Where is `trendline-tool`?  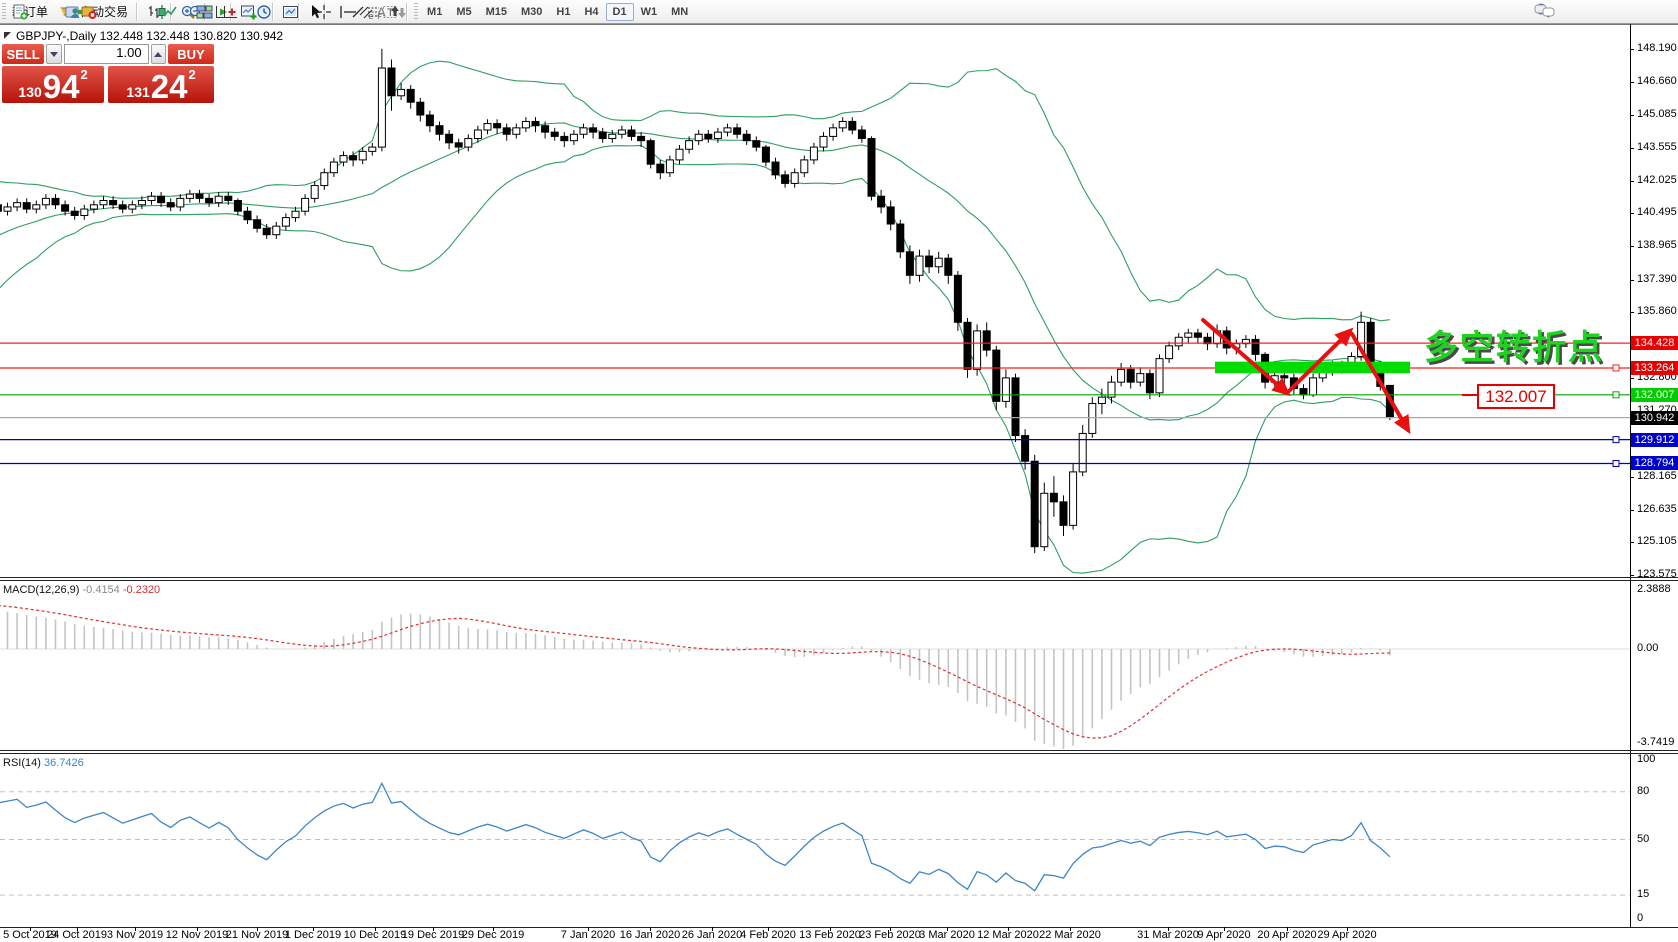 trendline-tool is located at coordinates (355, 11).